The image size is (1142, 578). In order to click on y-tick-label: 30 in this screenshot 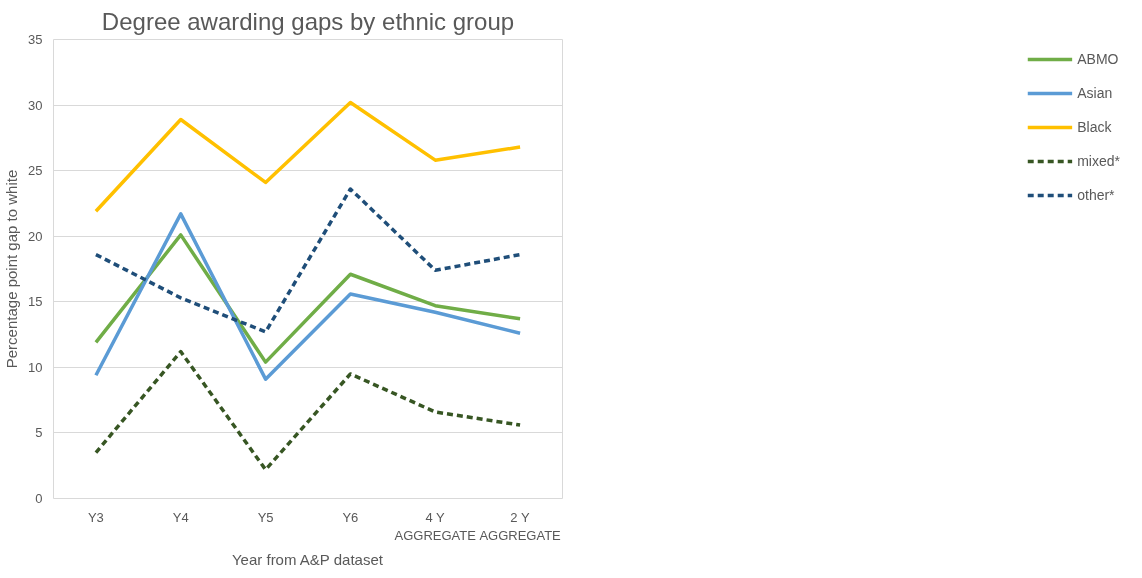, I will do `click(35, 105)`.